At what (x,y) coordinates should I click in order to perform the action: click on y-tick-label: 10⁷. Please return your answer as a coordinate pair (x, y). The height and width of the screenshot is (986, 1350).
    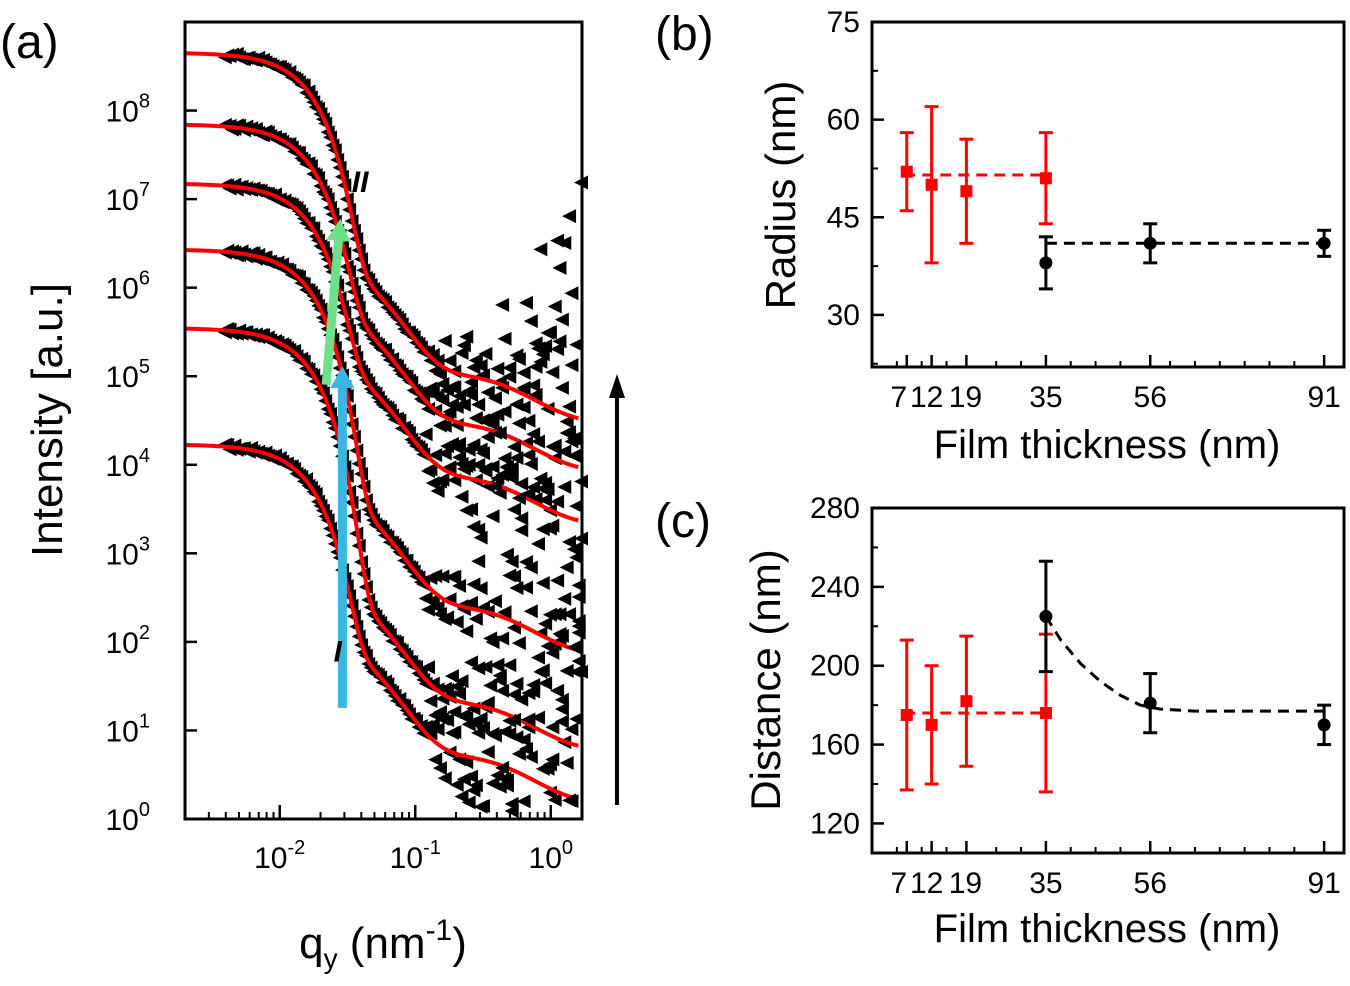
    Looking at the image, I should click on (128, 198).